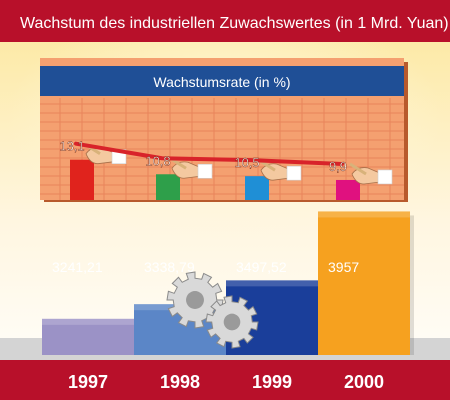  What do you see at coordinates (358, 169) in the screenshot?
I see `pencil-icon` at bounding box center [358, 169].